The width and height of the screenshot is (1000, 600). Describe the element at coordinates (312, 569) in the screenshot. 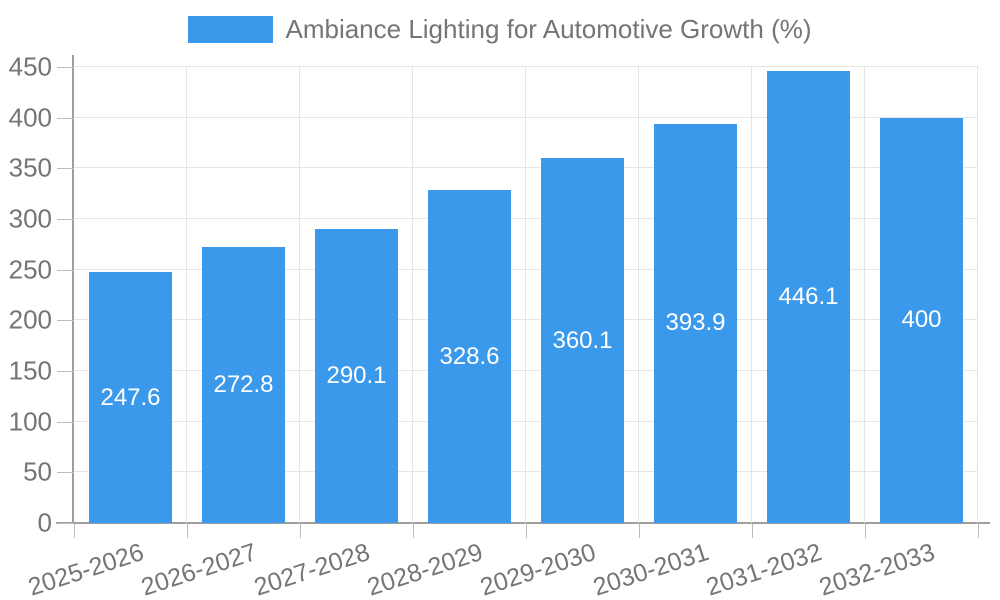

I see `x-tick-label: 2027-2028` at that location.